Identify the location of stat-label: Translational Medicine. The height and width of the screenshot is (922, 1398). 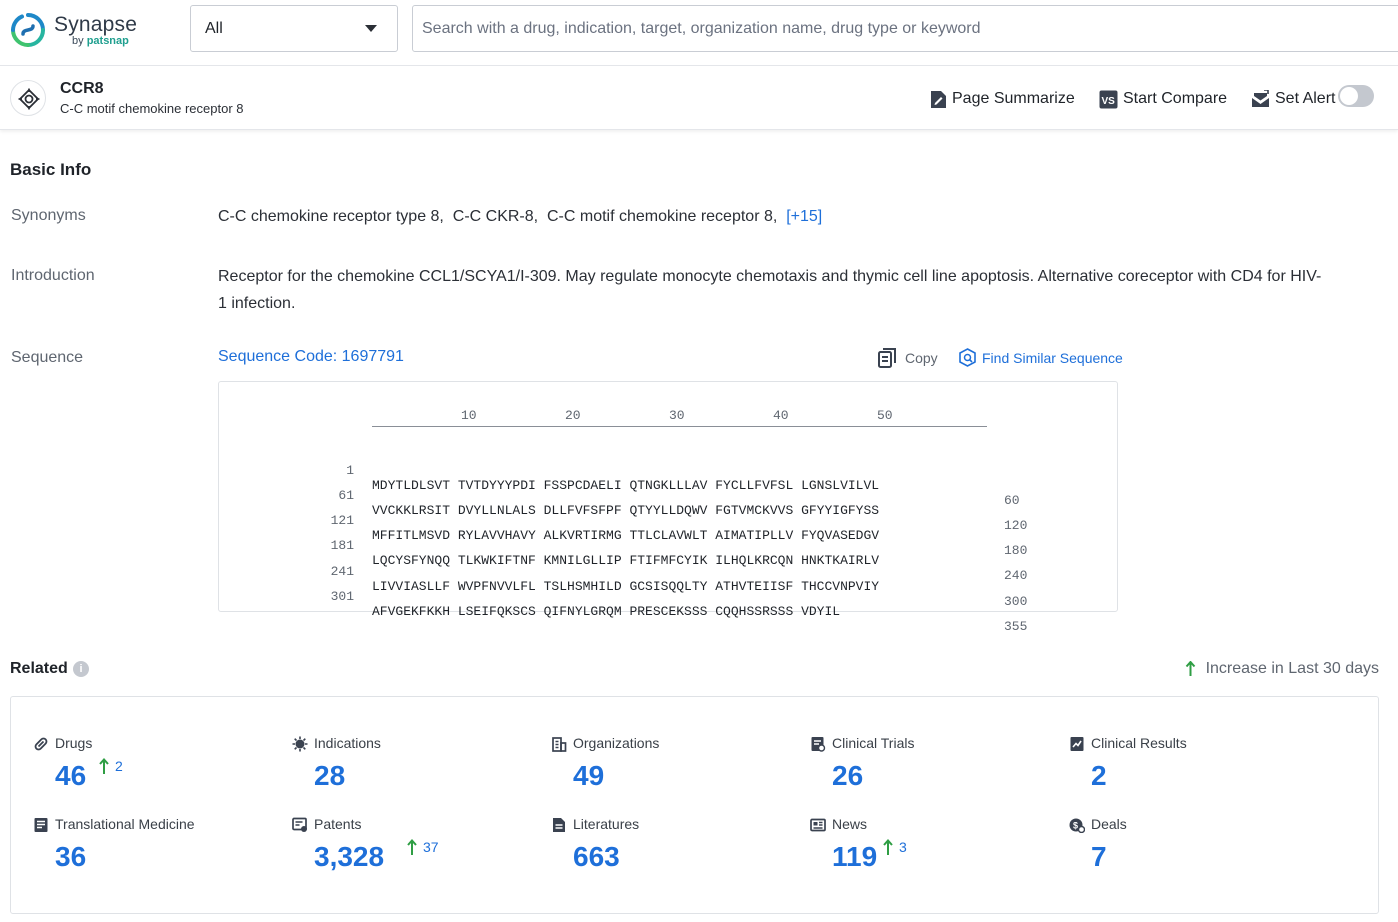
(125, 824).